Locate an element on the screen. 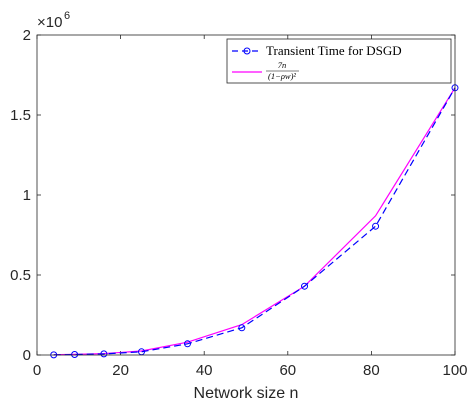  x-tick-label: 60 is located at coordinates (287, 370).